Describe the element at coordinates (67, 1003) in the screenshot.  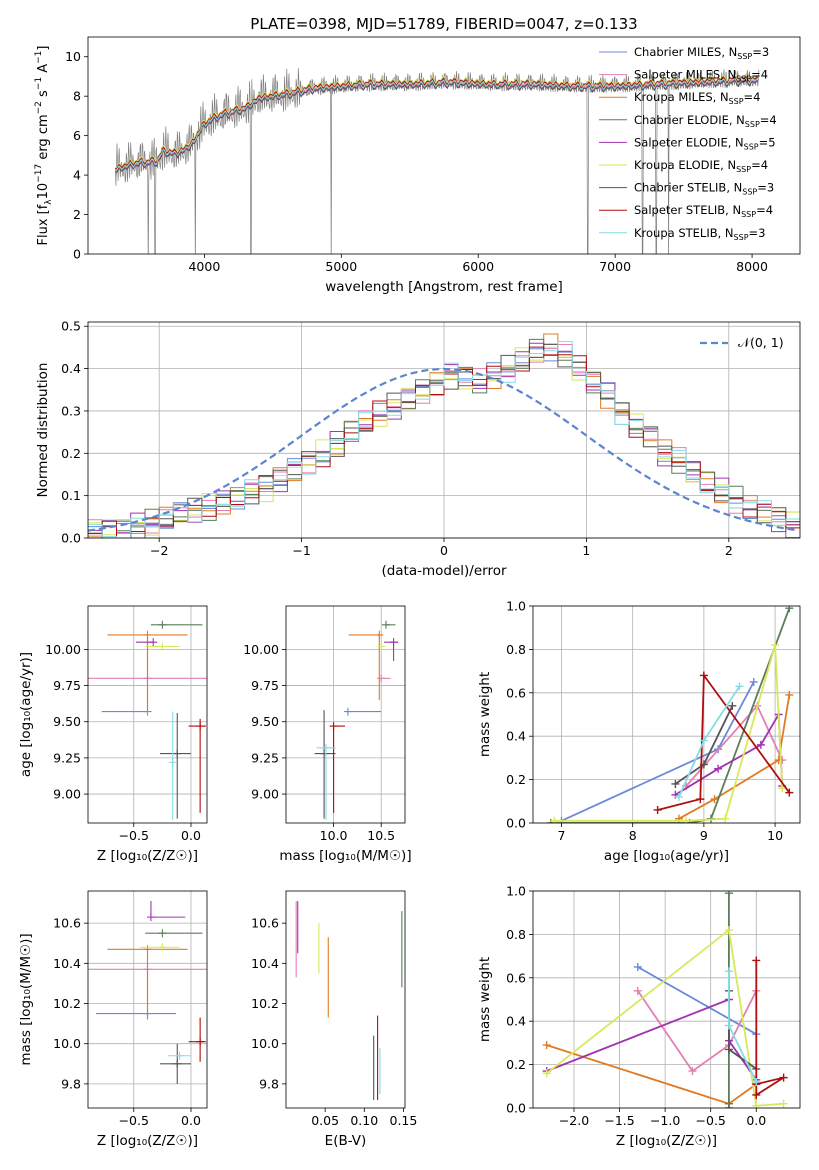
I see `mass_vs_Z-ytick-label: 10.2` at that location.